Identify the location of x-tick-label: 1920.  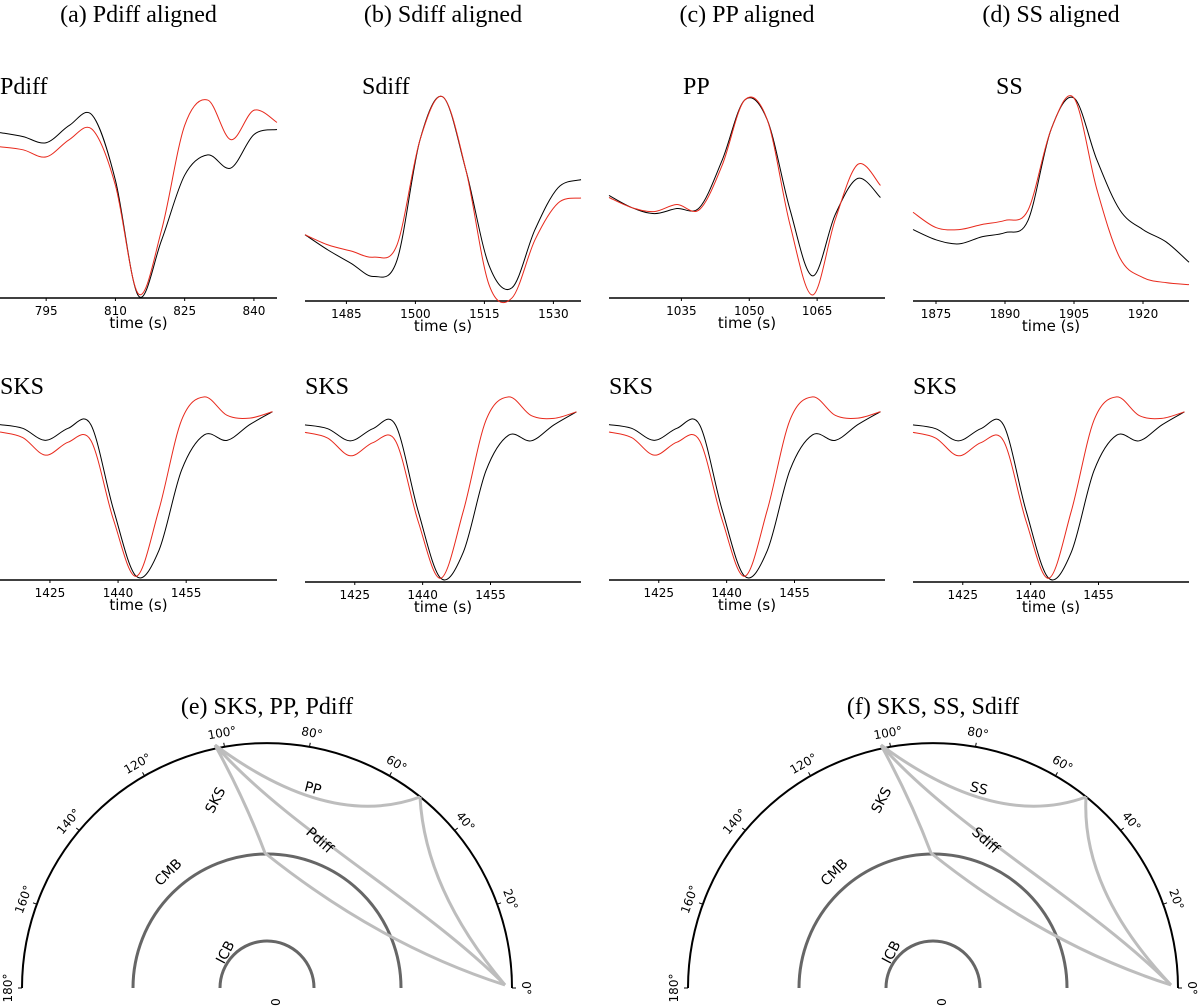
(1143, 314).